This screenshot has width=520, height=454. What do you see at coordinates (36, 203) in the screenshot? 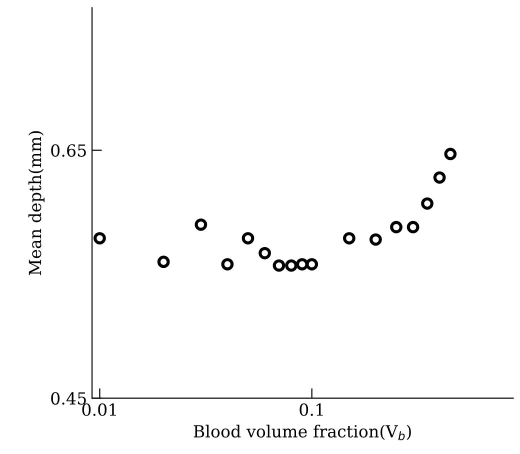
I see `y-axis-title: Mean depth(mm)` at bounding box center [36, 203].